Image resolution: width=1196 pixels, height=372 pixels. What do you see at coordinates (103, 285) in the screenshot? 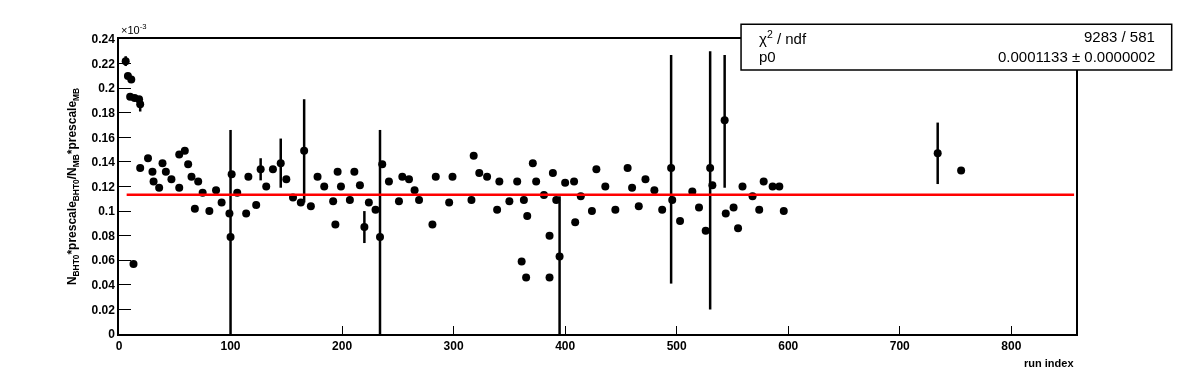
I see `y-tick-label: 0.04` at bounding box center [103, 285].